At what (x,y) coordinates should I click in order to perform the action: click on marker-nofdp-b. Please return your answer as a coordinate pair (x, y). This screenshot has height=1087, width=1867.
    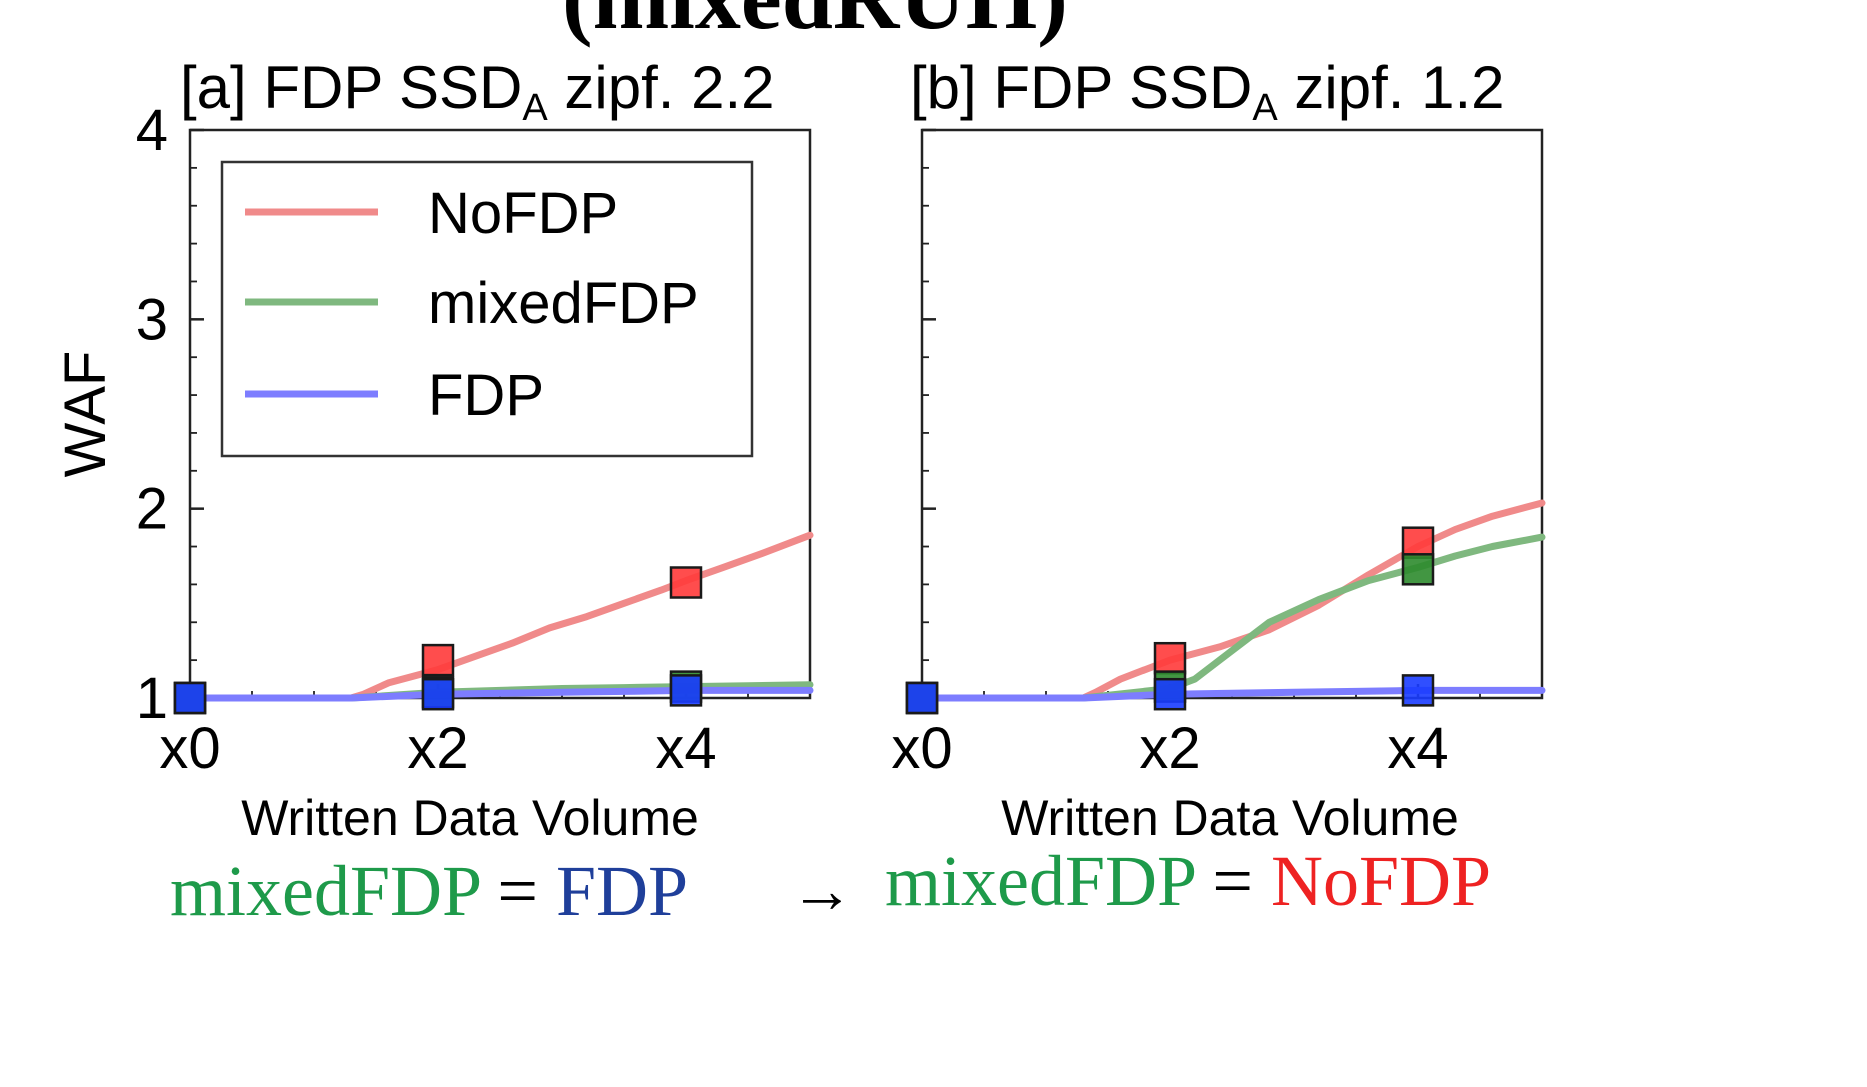
    Looking at the image, I should click on (1170, 658).